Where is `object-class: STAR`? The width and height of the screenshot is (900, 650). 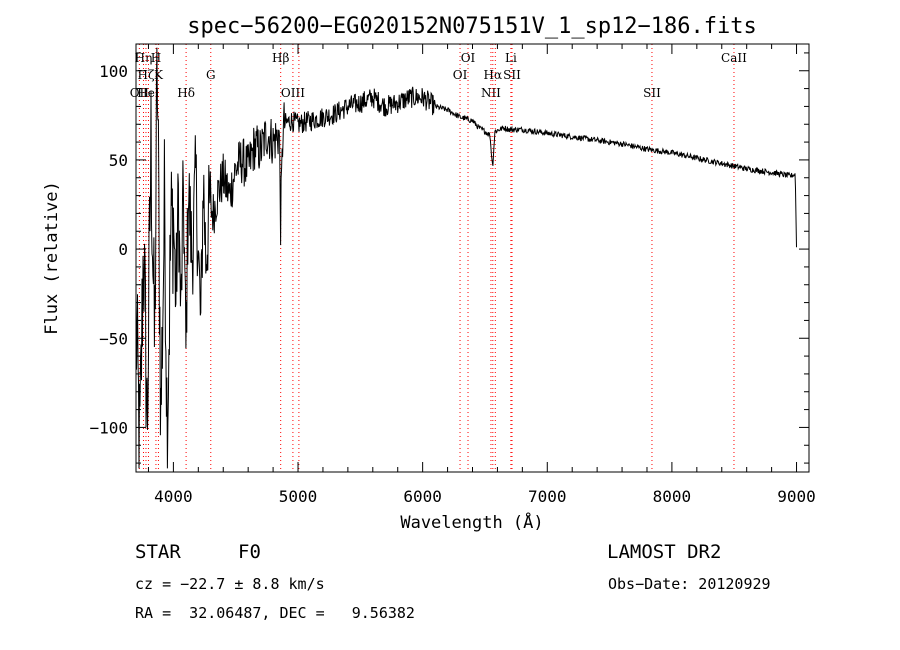 object-class: STAR is located at coordinates (158, 552).